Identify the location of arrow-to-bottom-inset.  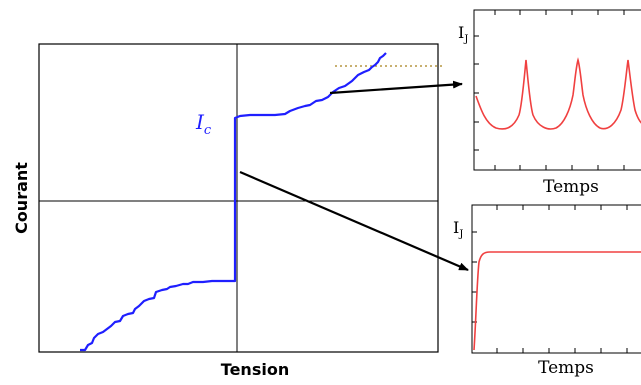
(354, 221).